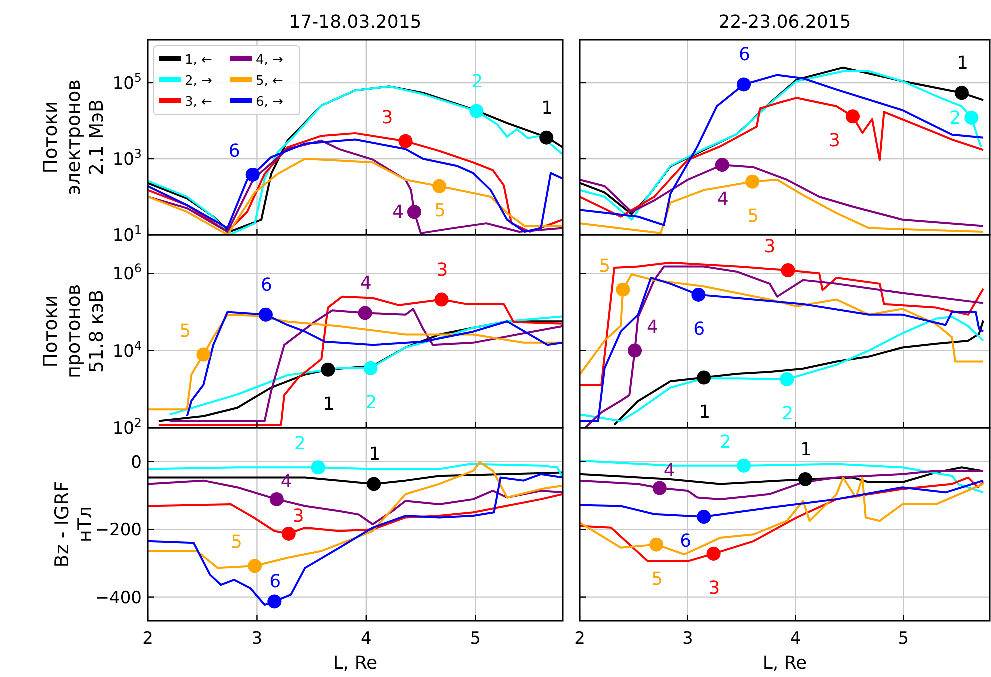 This screenshot has width=991, height=677. What do you see at coordinates (74, 524) in the screenshot?
I see `y-axis-title: Bz - IGRF нТл` at bounding box center [74, 524].